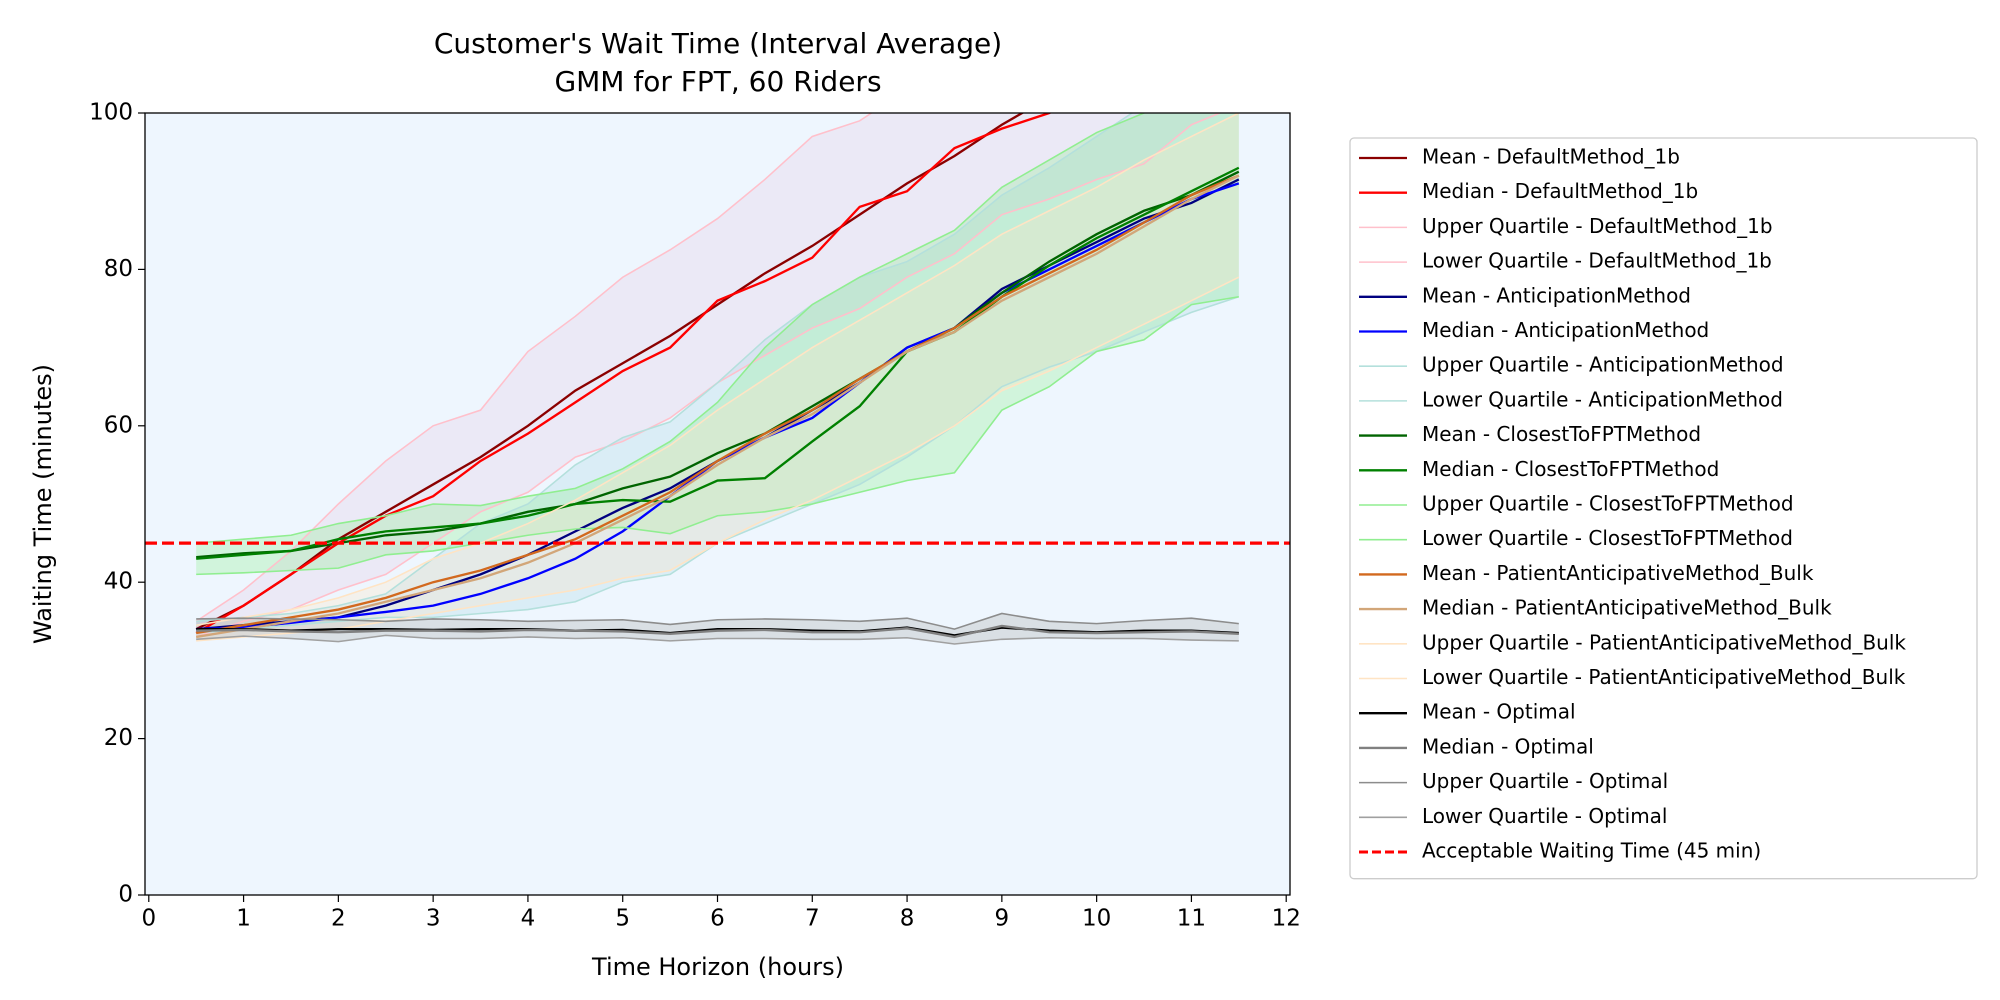  Describe the element at coordinates (1560, 191) in the screenshot. I see `legend-label: Median - DefaultMethod_1b` at that location.